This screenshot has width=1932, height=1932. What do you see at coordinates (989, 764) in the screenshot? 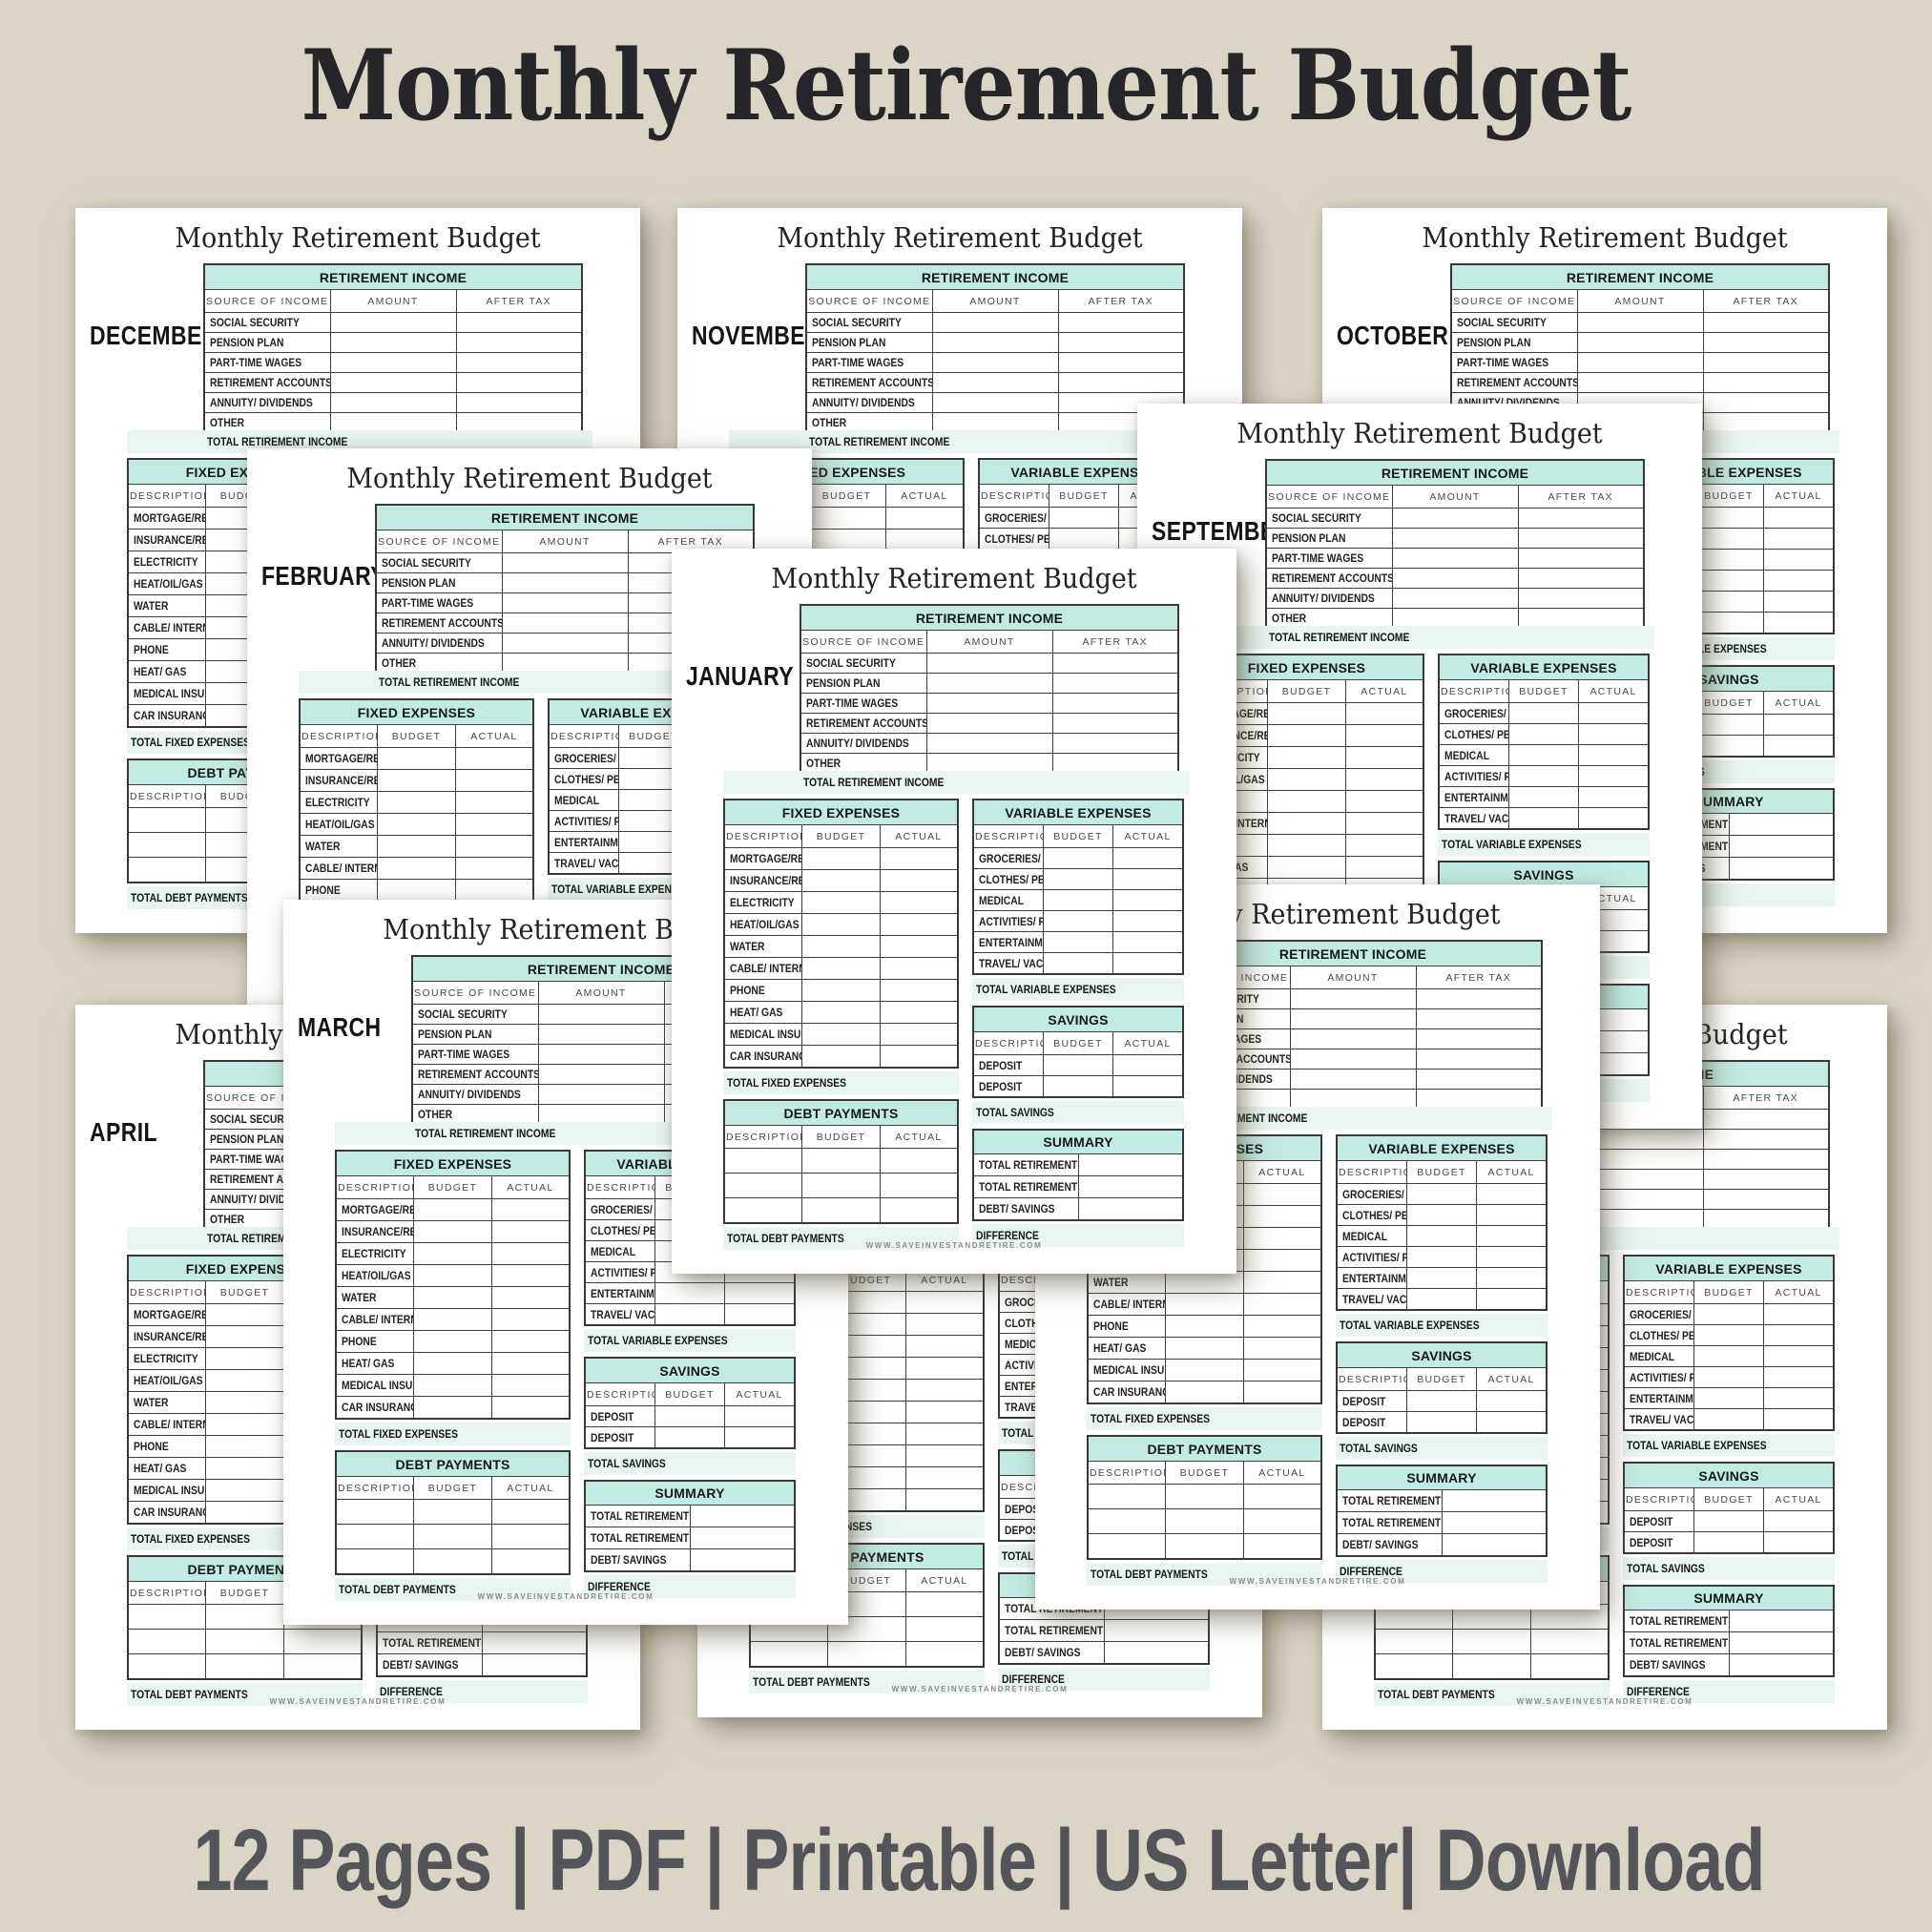
I see `table-row: OTHER` at bounding box center [989, 764].